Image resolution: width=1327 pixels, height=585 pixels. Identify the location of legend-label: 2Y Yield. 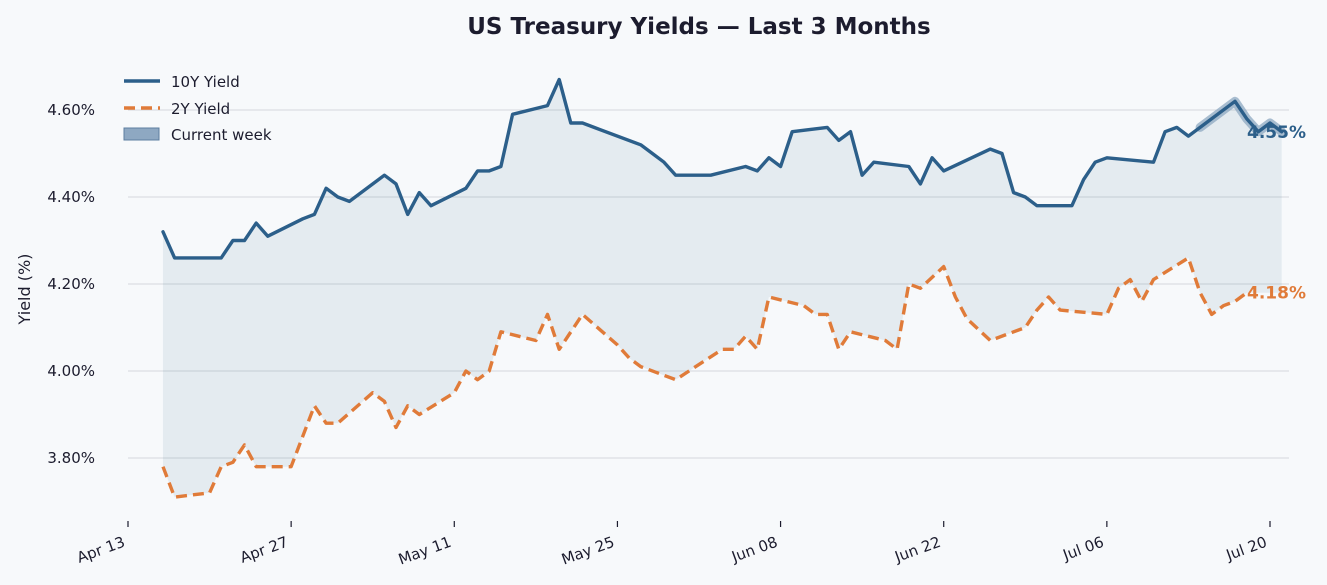
(200, 109).